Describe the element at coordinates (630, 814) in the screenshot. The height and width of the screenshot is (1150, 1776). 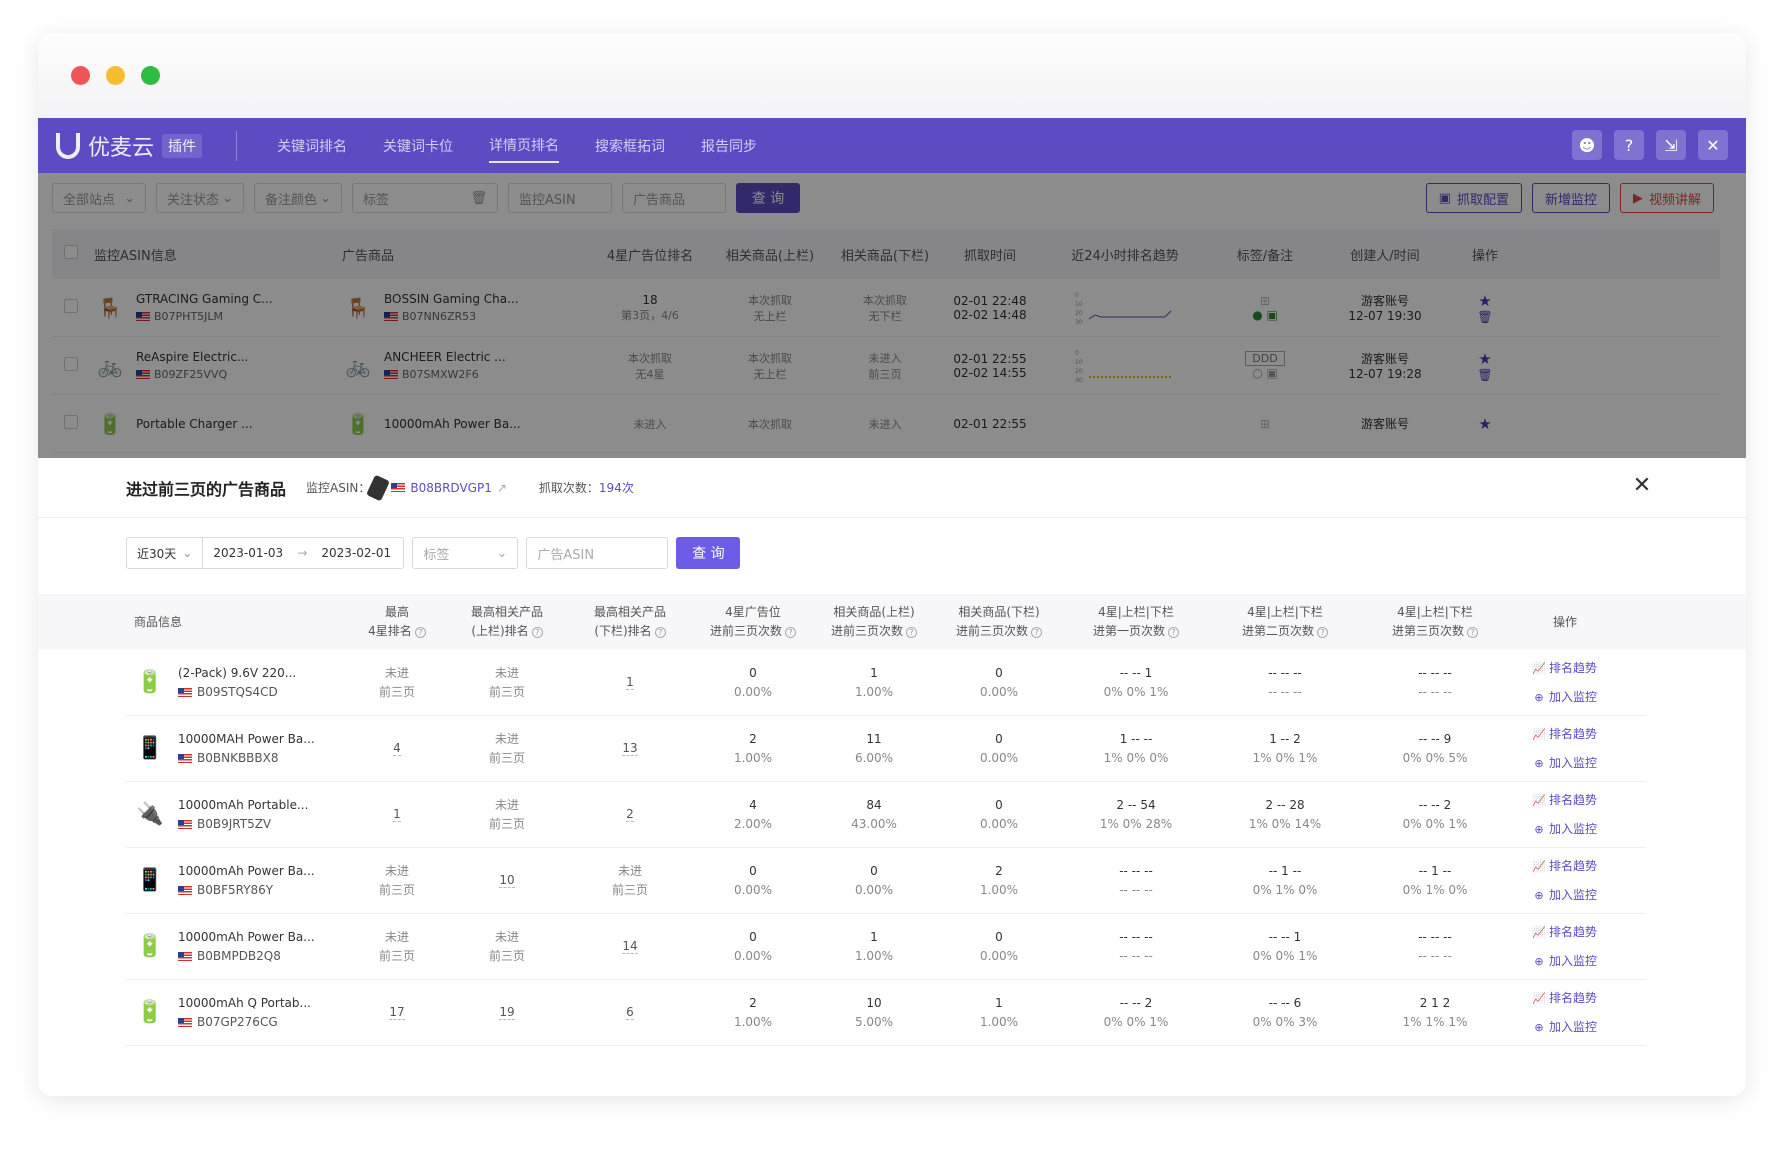
I see `cell-value: 2` at that location.